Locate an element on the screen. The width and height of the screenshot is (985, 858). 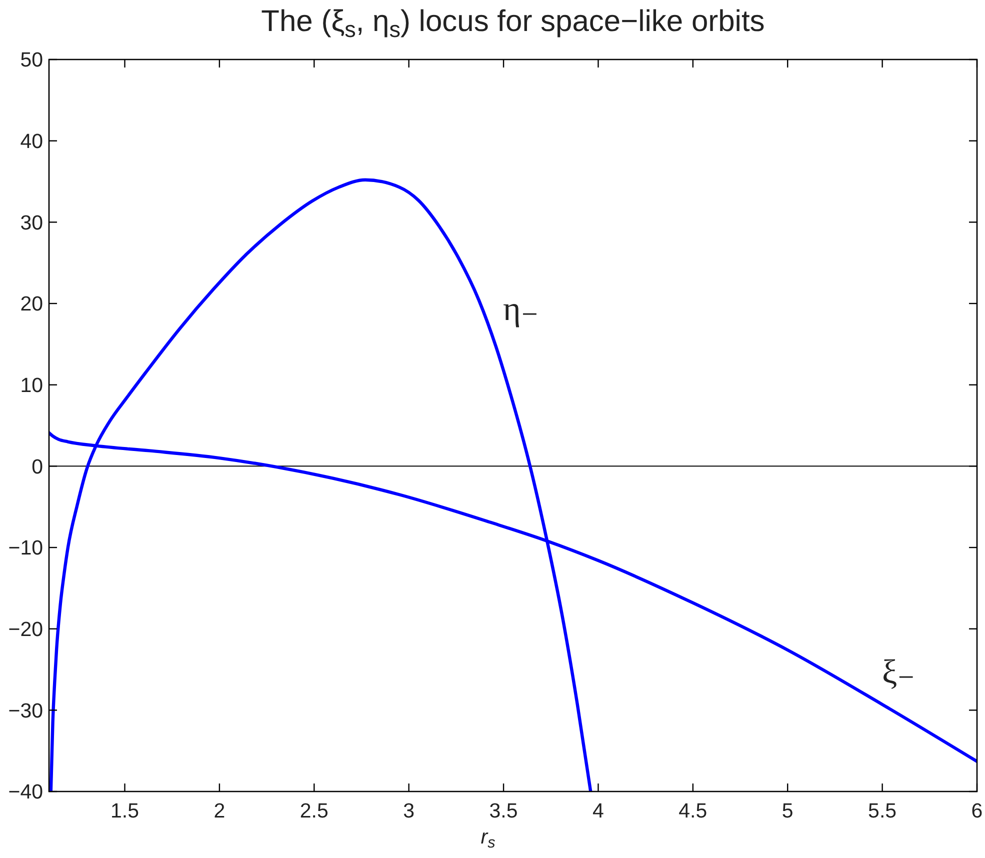
y-tick-label: −20 is located at coordinates (25, 630).